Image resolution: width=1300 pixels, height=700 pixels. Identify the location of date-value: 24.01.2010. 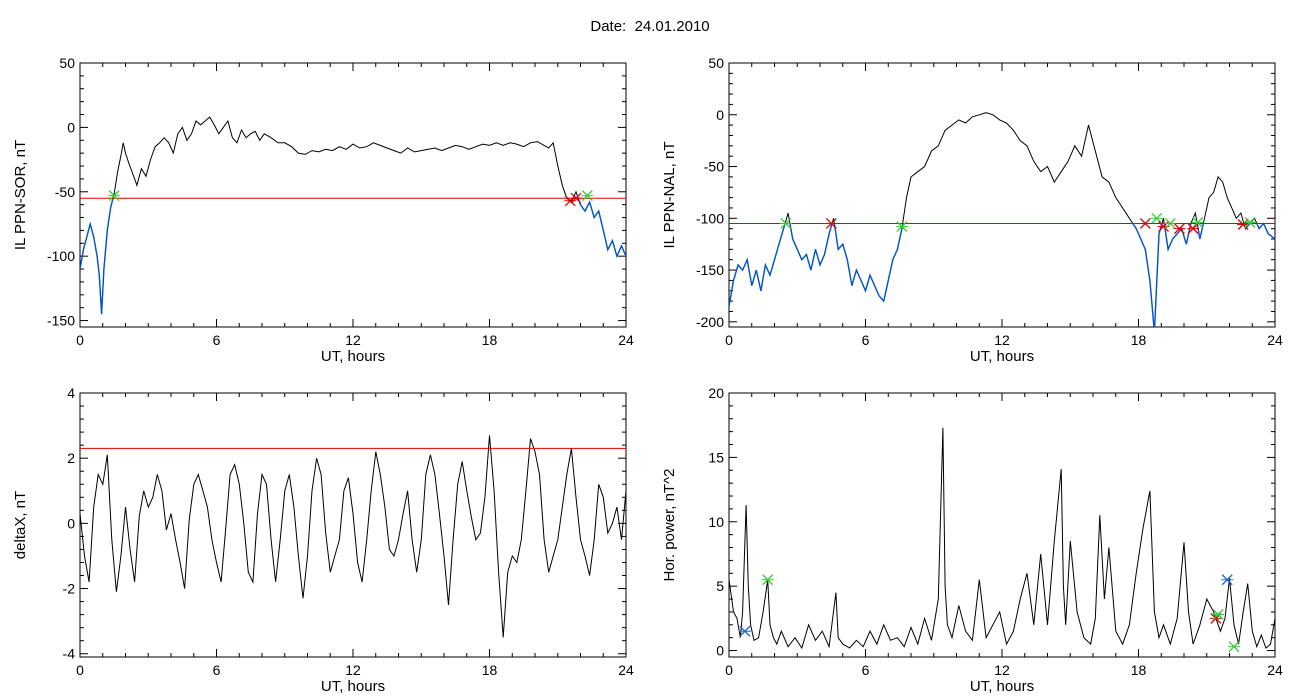
(672, 26).